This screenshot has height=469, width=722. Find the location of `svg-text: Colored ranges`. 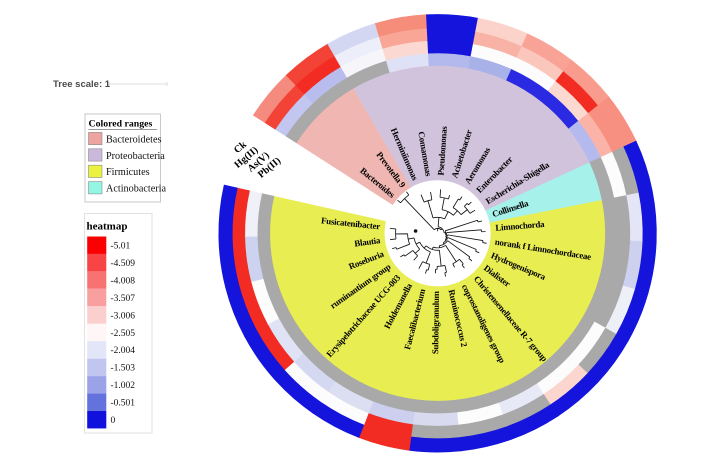

svg-text: Colored ranges is located at coordinates (121, 124).